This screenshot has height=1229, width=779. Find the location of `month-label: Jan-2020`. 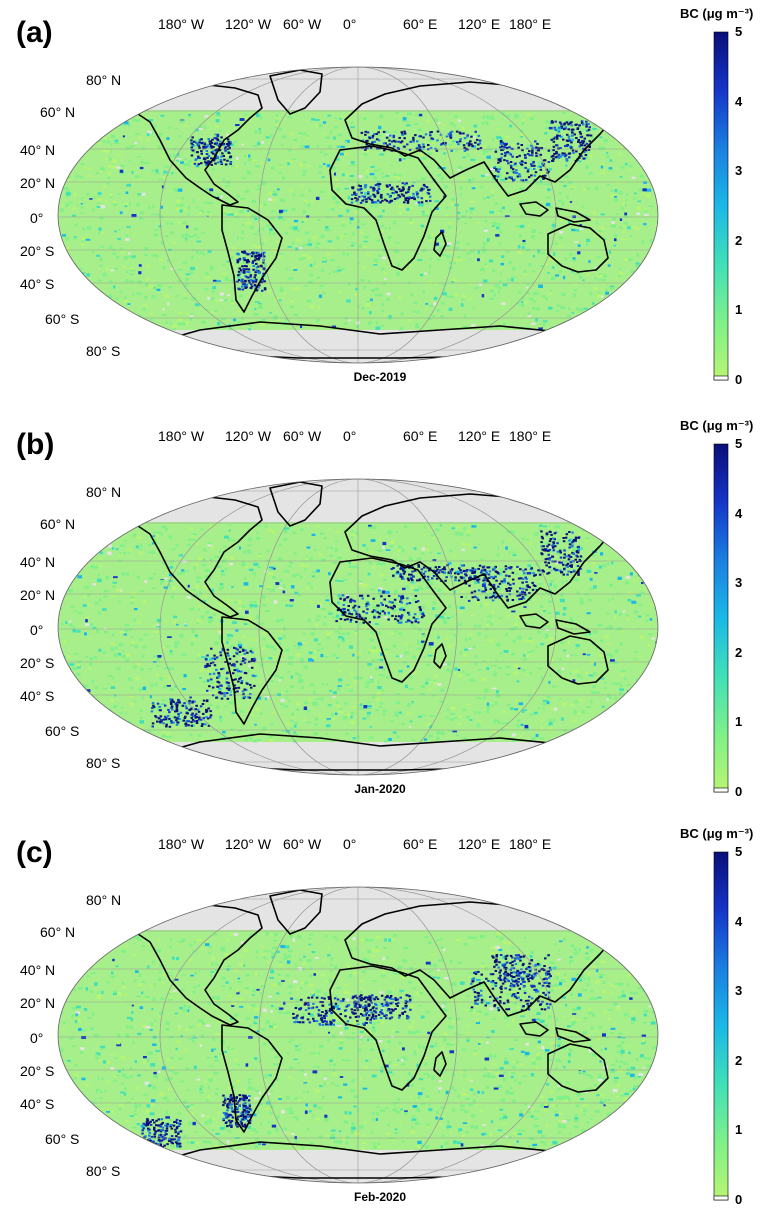

month-label: Jan-2020 is located at coordinates (380, 789).